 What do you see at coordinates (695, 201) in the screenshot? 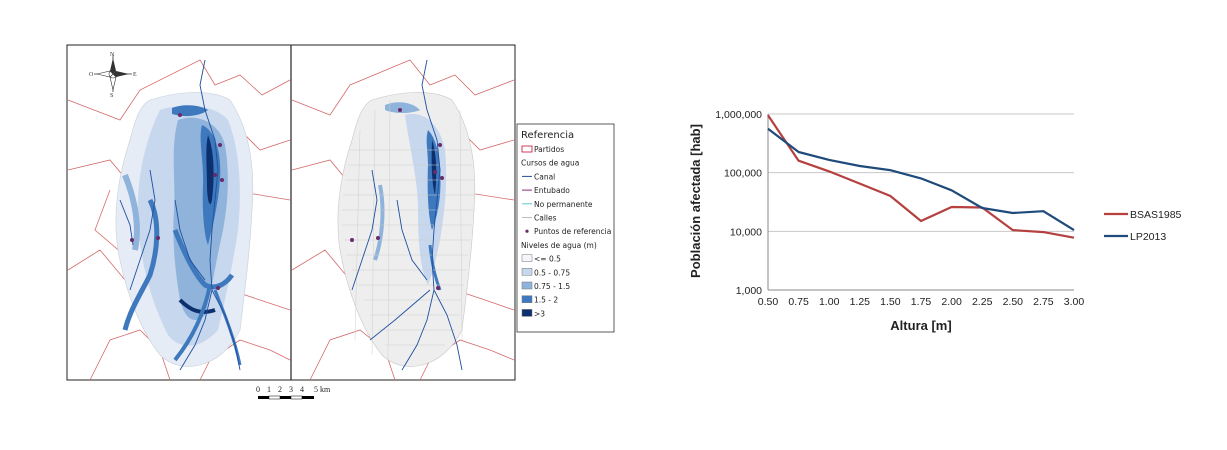
I see `y-axis-label: Población afectada [hab]` at bounding box center [695, 201].